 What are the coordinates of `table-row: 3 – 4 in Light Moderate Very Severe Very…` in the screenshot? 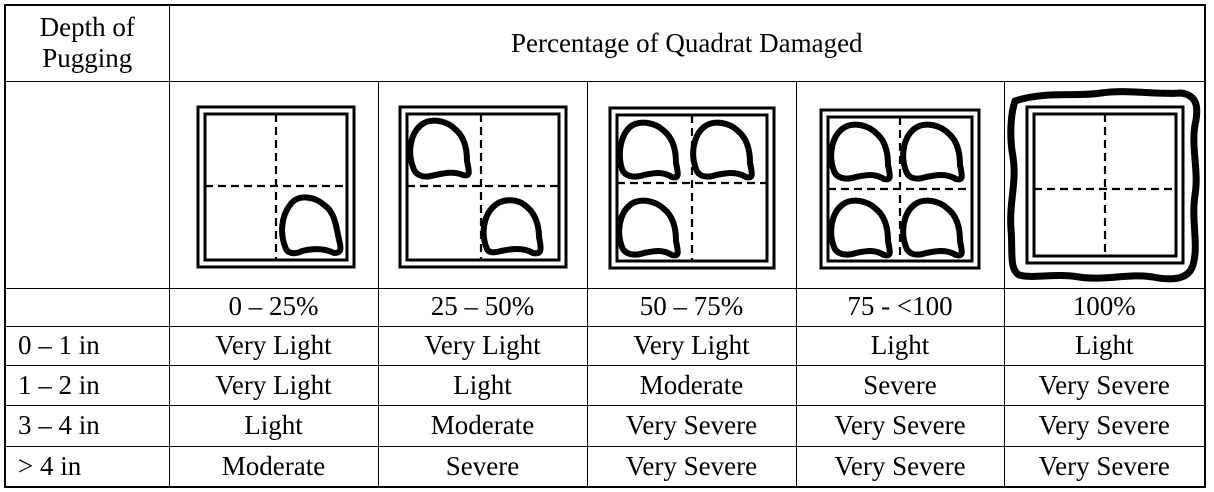 It's located at (605, 426).